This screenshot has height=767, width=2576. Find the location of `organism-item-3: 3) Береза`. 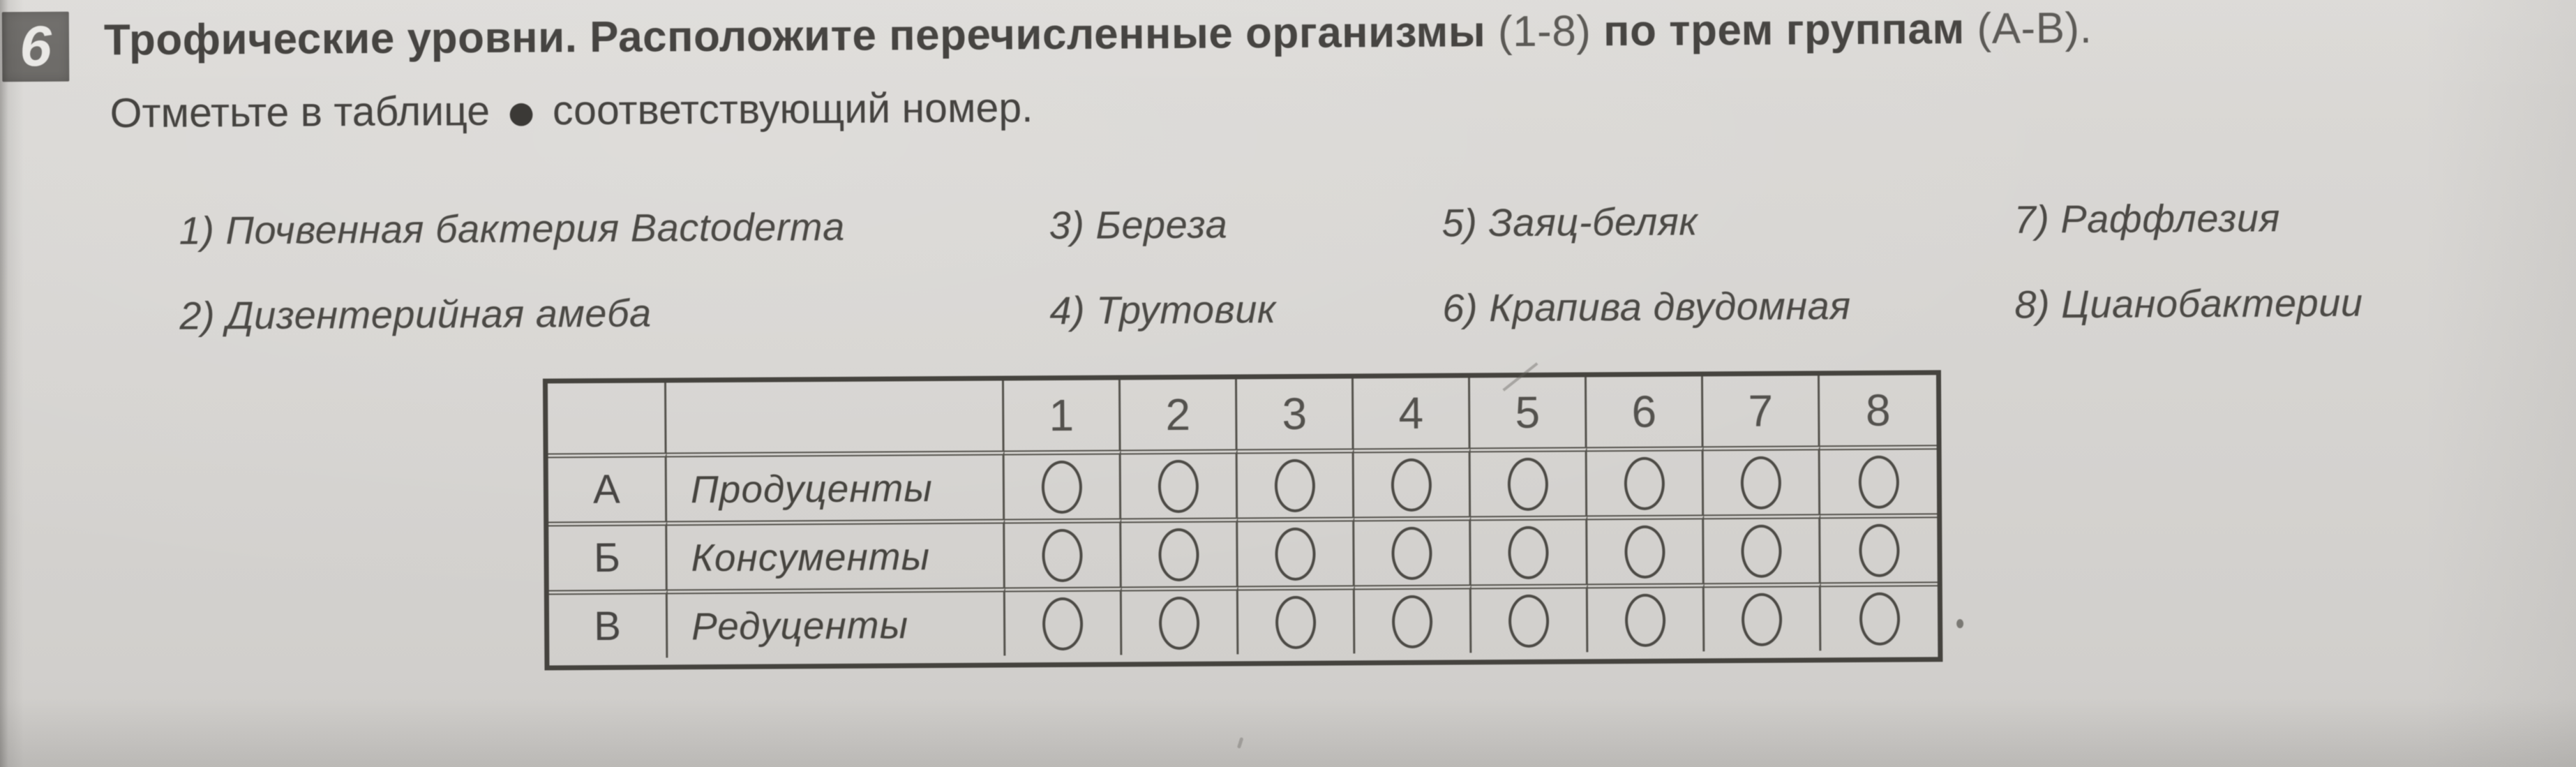

organism-item-3: 3) Береза is located at coordinates (1138, 225).